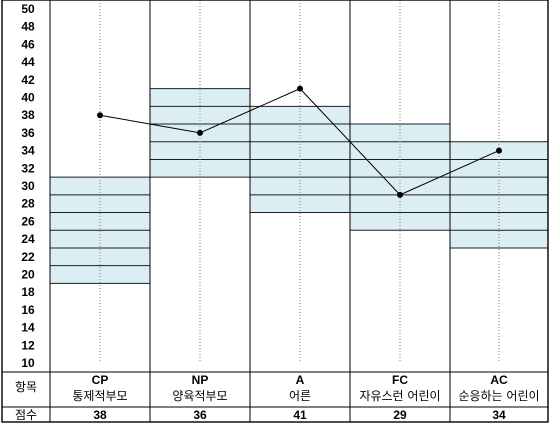 The height and width of the screenshot is (426, 550). What do you see at coordinates (300, 88) in the screenshot?
I see `score-point-a` at bounding box center [300, 88].